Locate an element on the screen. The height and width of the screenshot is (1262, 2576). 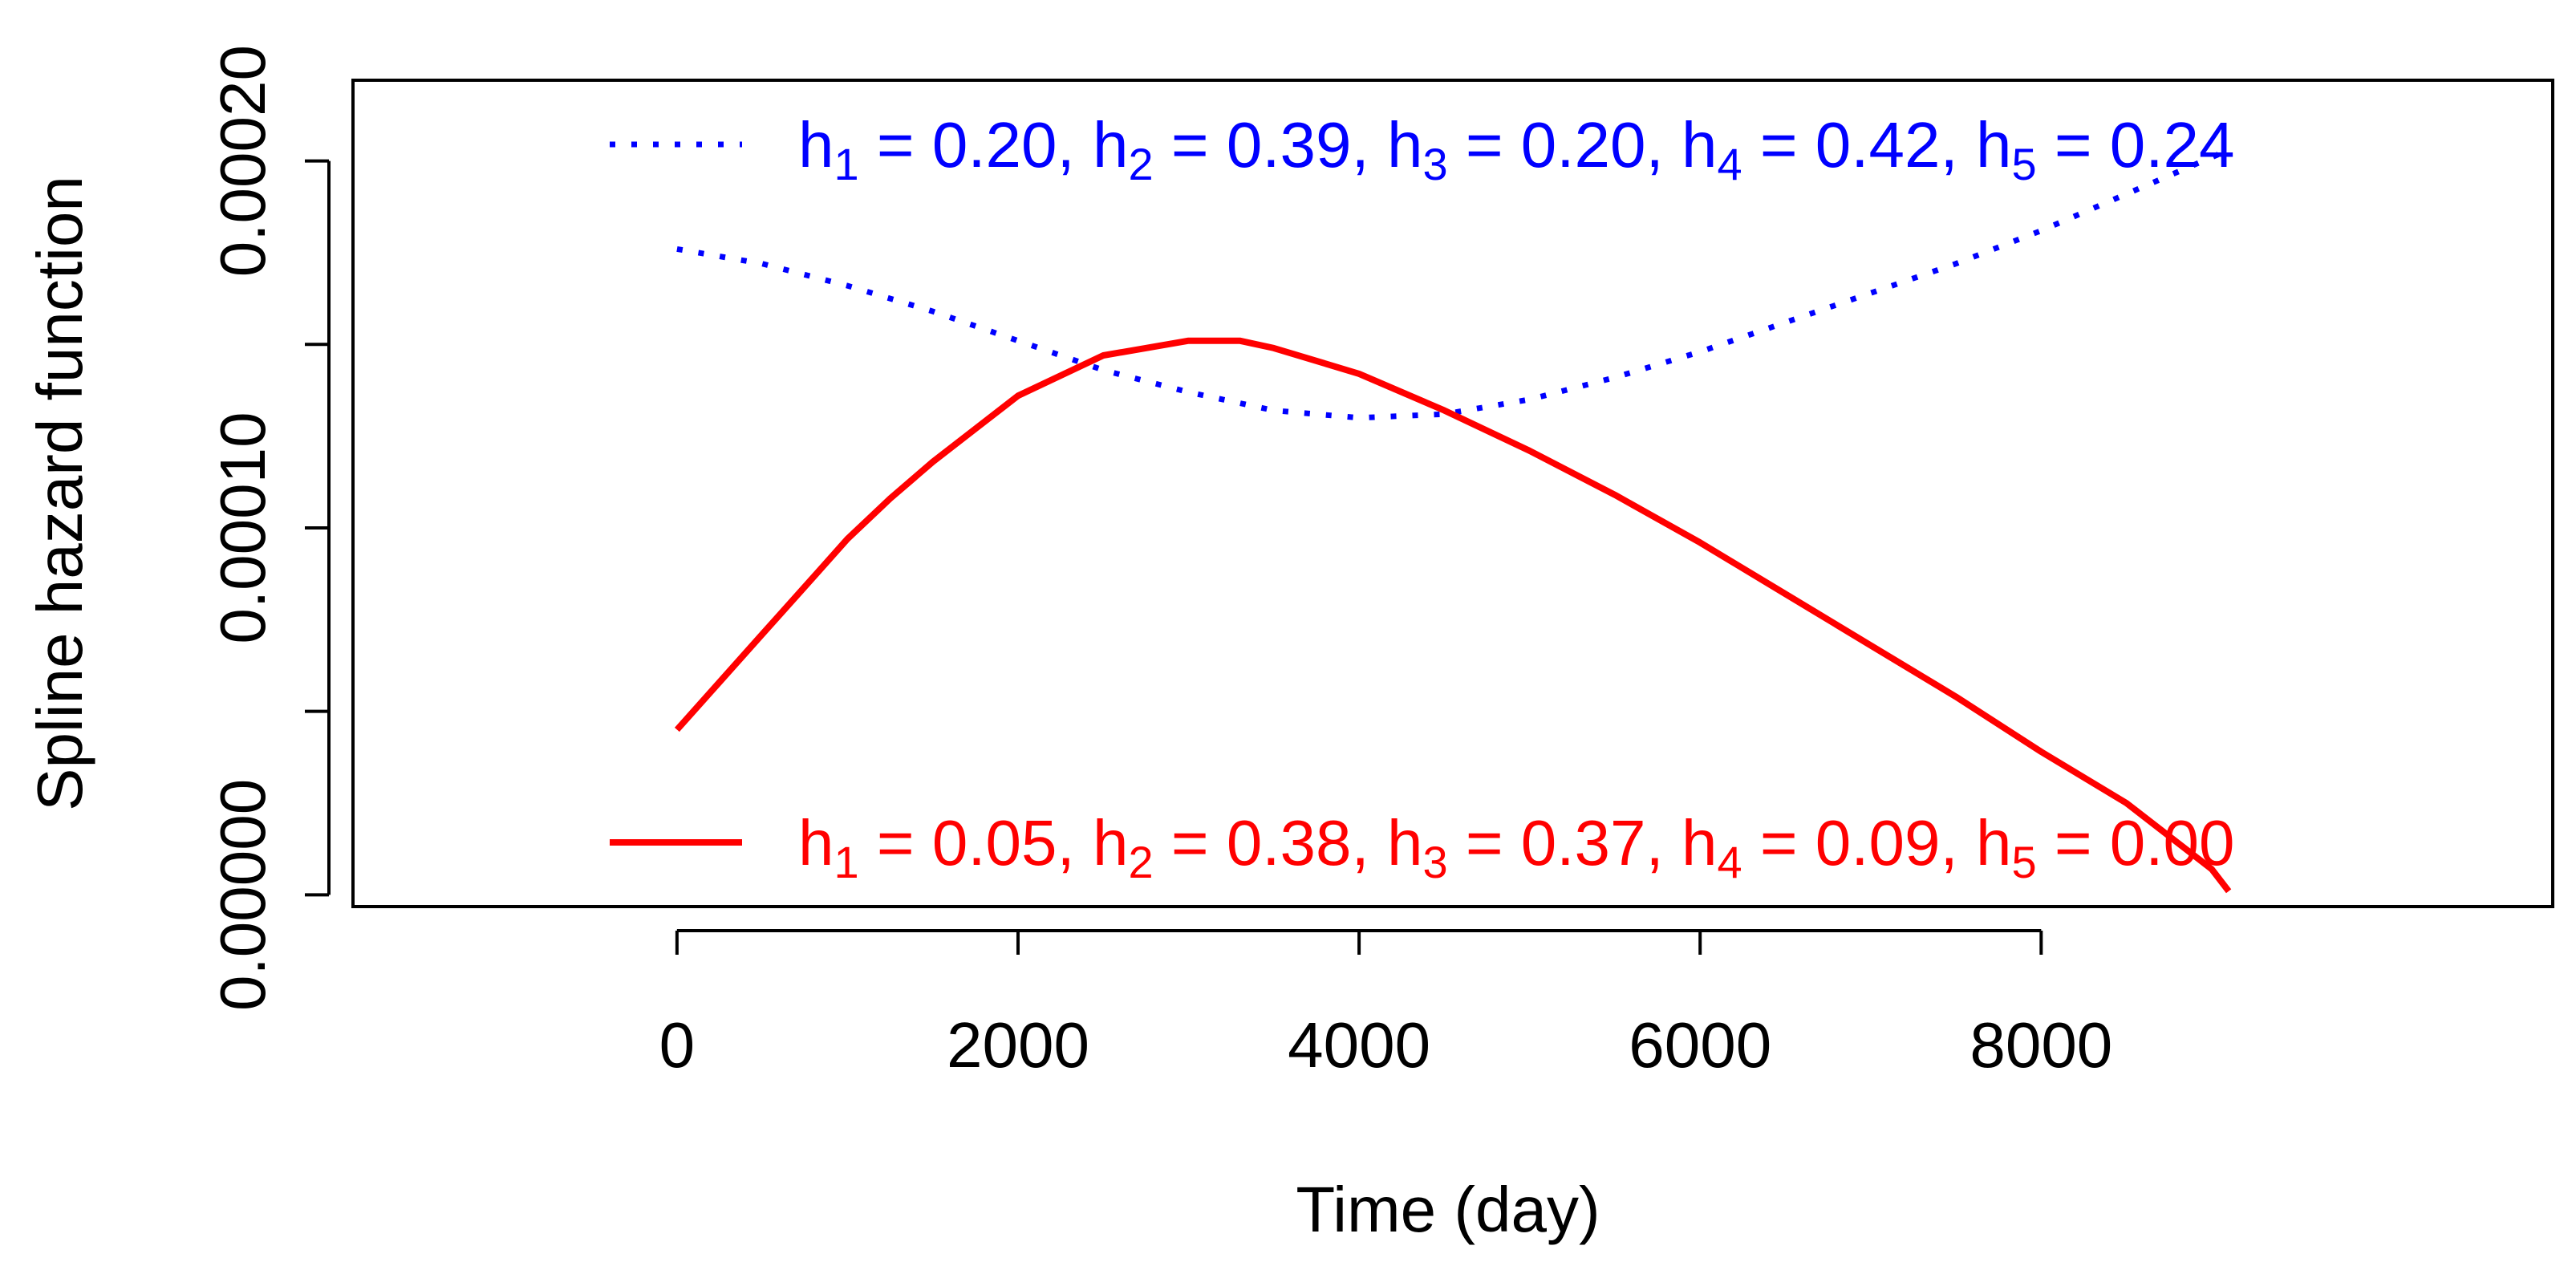
y-axis: 0.00000 0.00010 0.00020 is located at coordinates (269, 528).